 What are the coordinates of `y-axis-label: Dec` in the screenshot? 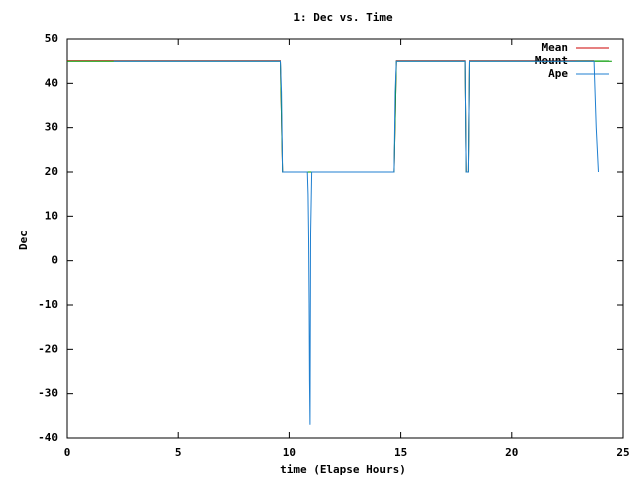 It's located at (23, 240).